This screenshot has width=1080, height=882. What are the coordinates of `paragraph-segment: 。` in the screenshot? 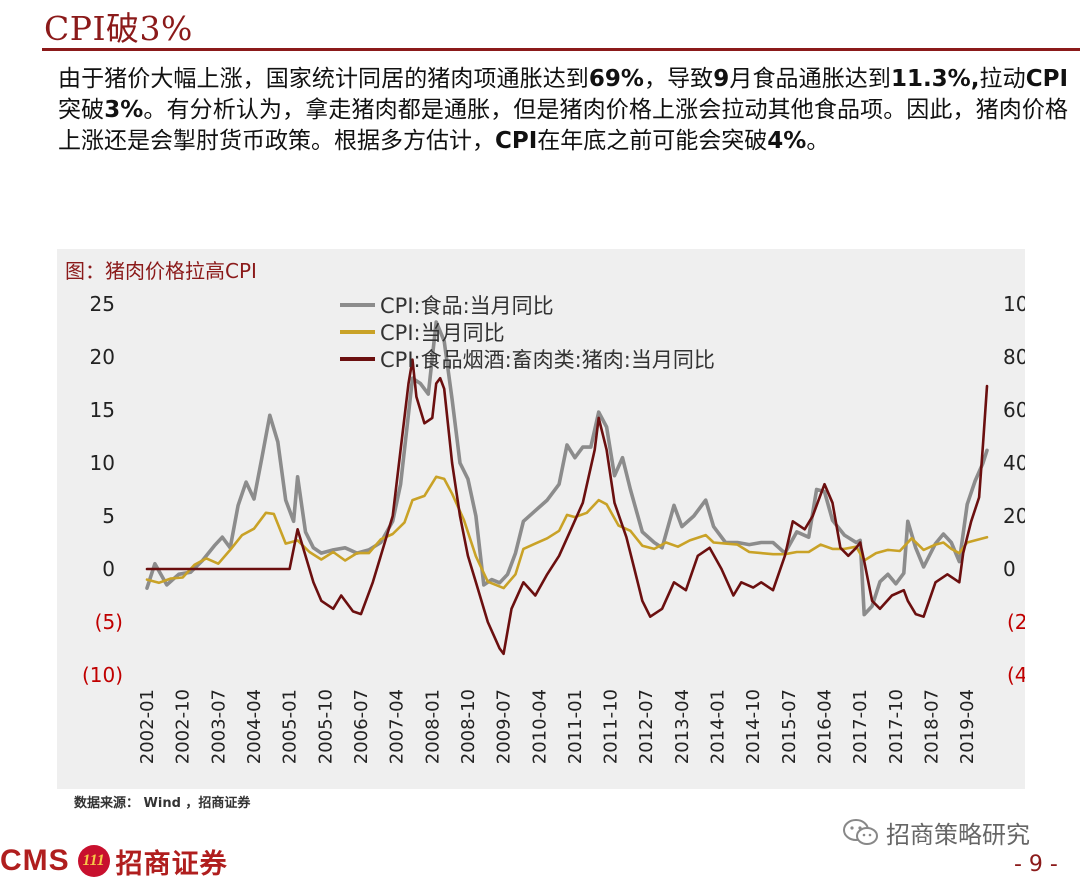 It's located at (818, 141).